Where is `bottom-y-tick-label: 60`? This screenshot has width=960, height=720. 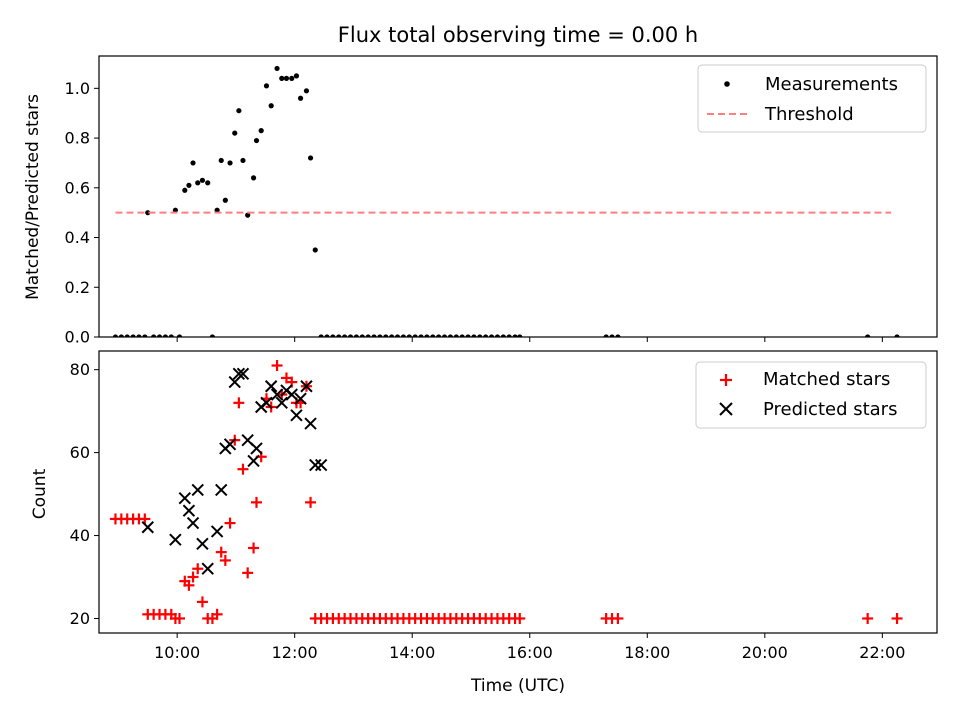
bottom-y-tick-label: 60 is located at coordinates (80, 452).